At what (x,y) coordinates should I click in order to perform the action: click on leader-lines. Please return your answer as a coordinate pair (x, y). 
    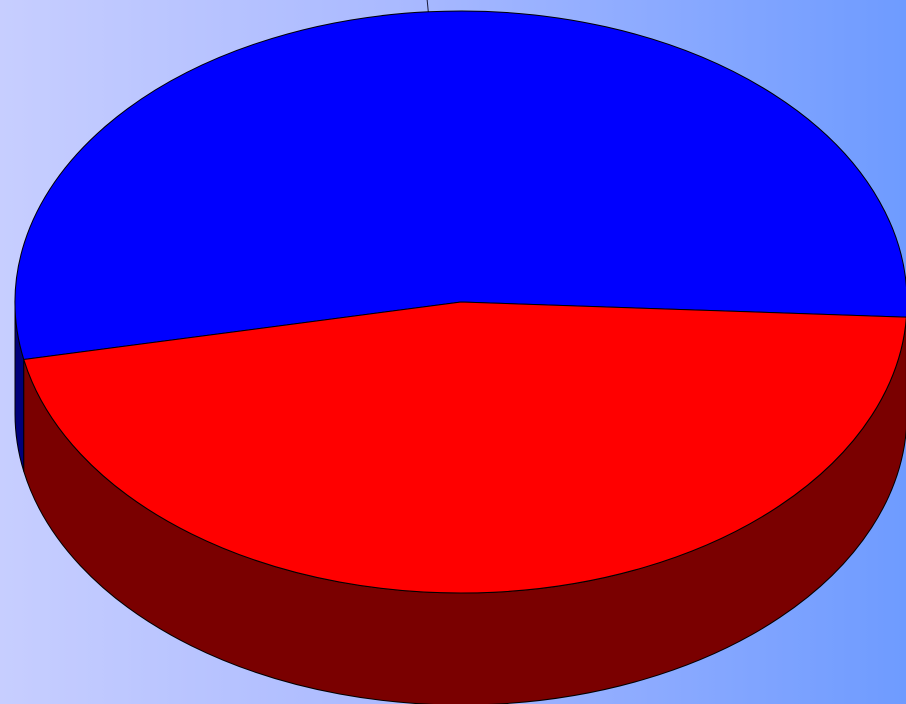
    Looking at the image, I should click on (427, 6).